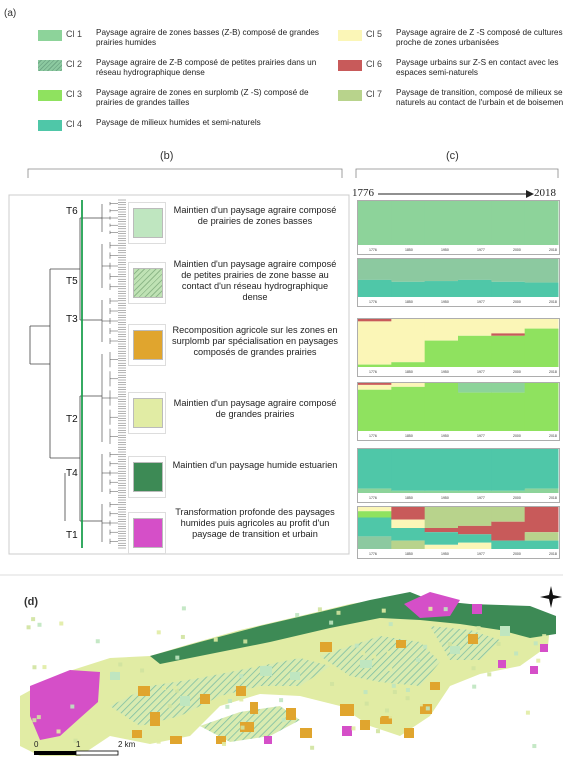  What do you see at coordinates (545, 193) in the screenshot?
I see `timeline-end: 2018` at bounding box center [545, 193].